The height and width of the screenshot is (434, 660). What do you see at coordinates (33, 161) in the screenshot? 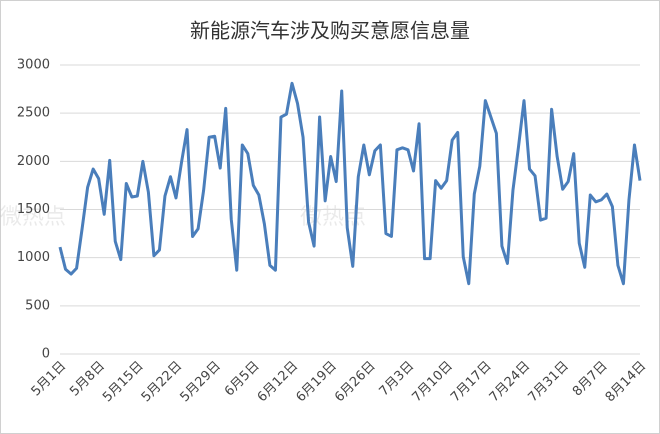
I see `y-tick-label: 2000` at bounding box center [33, 161].